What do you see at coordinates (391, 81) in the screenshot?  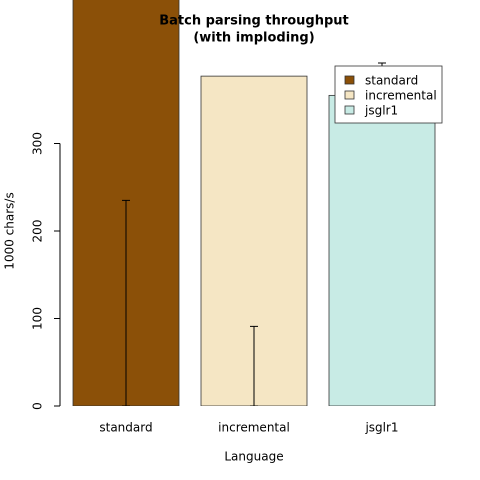 I see `legend-label: standard` at bounding box center [391, 81].